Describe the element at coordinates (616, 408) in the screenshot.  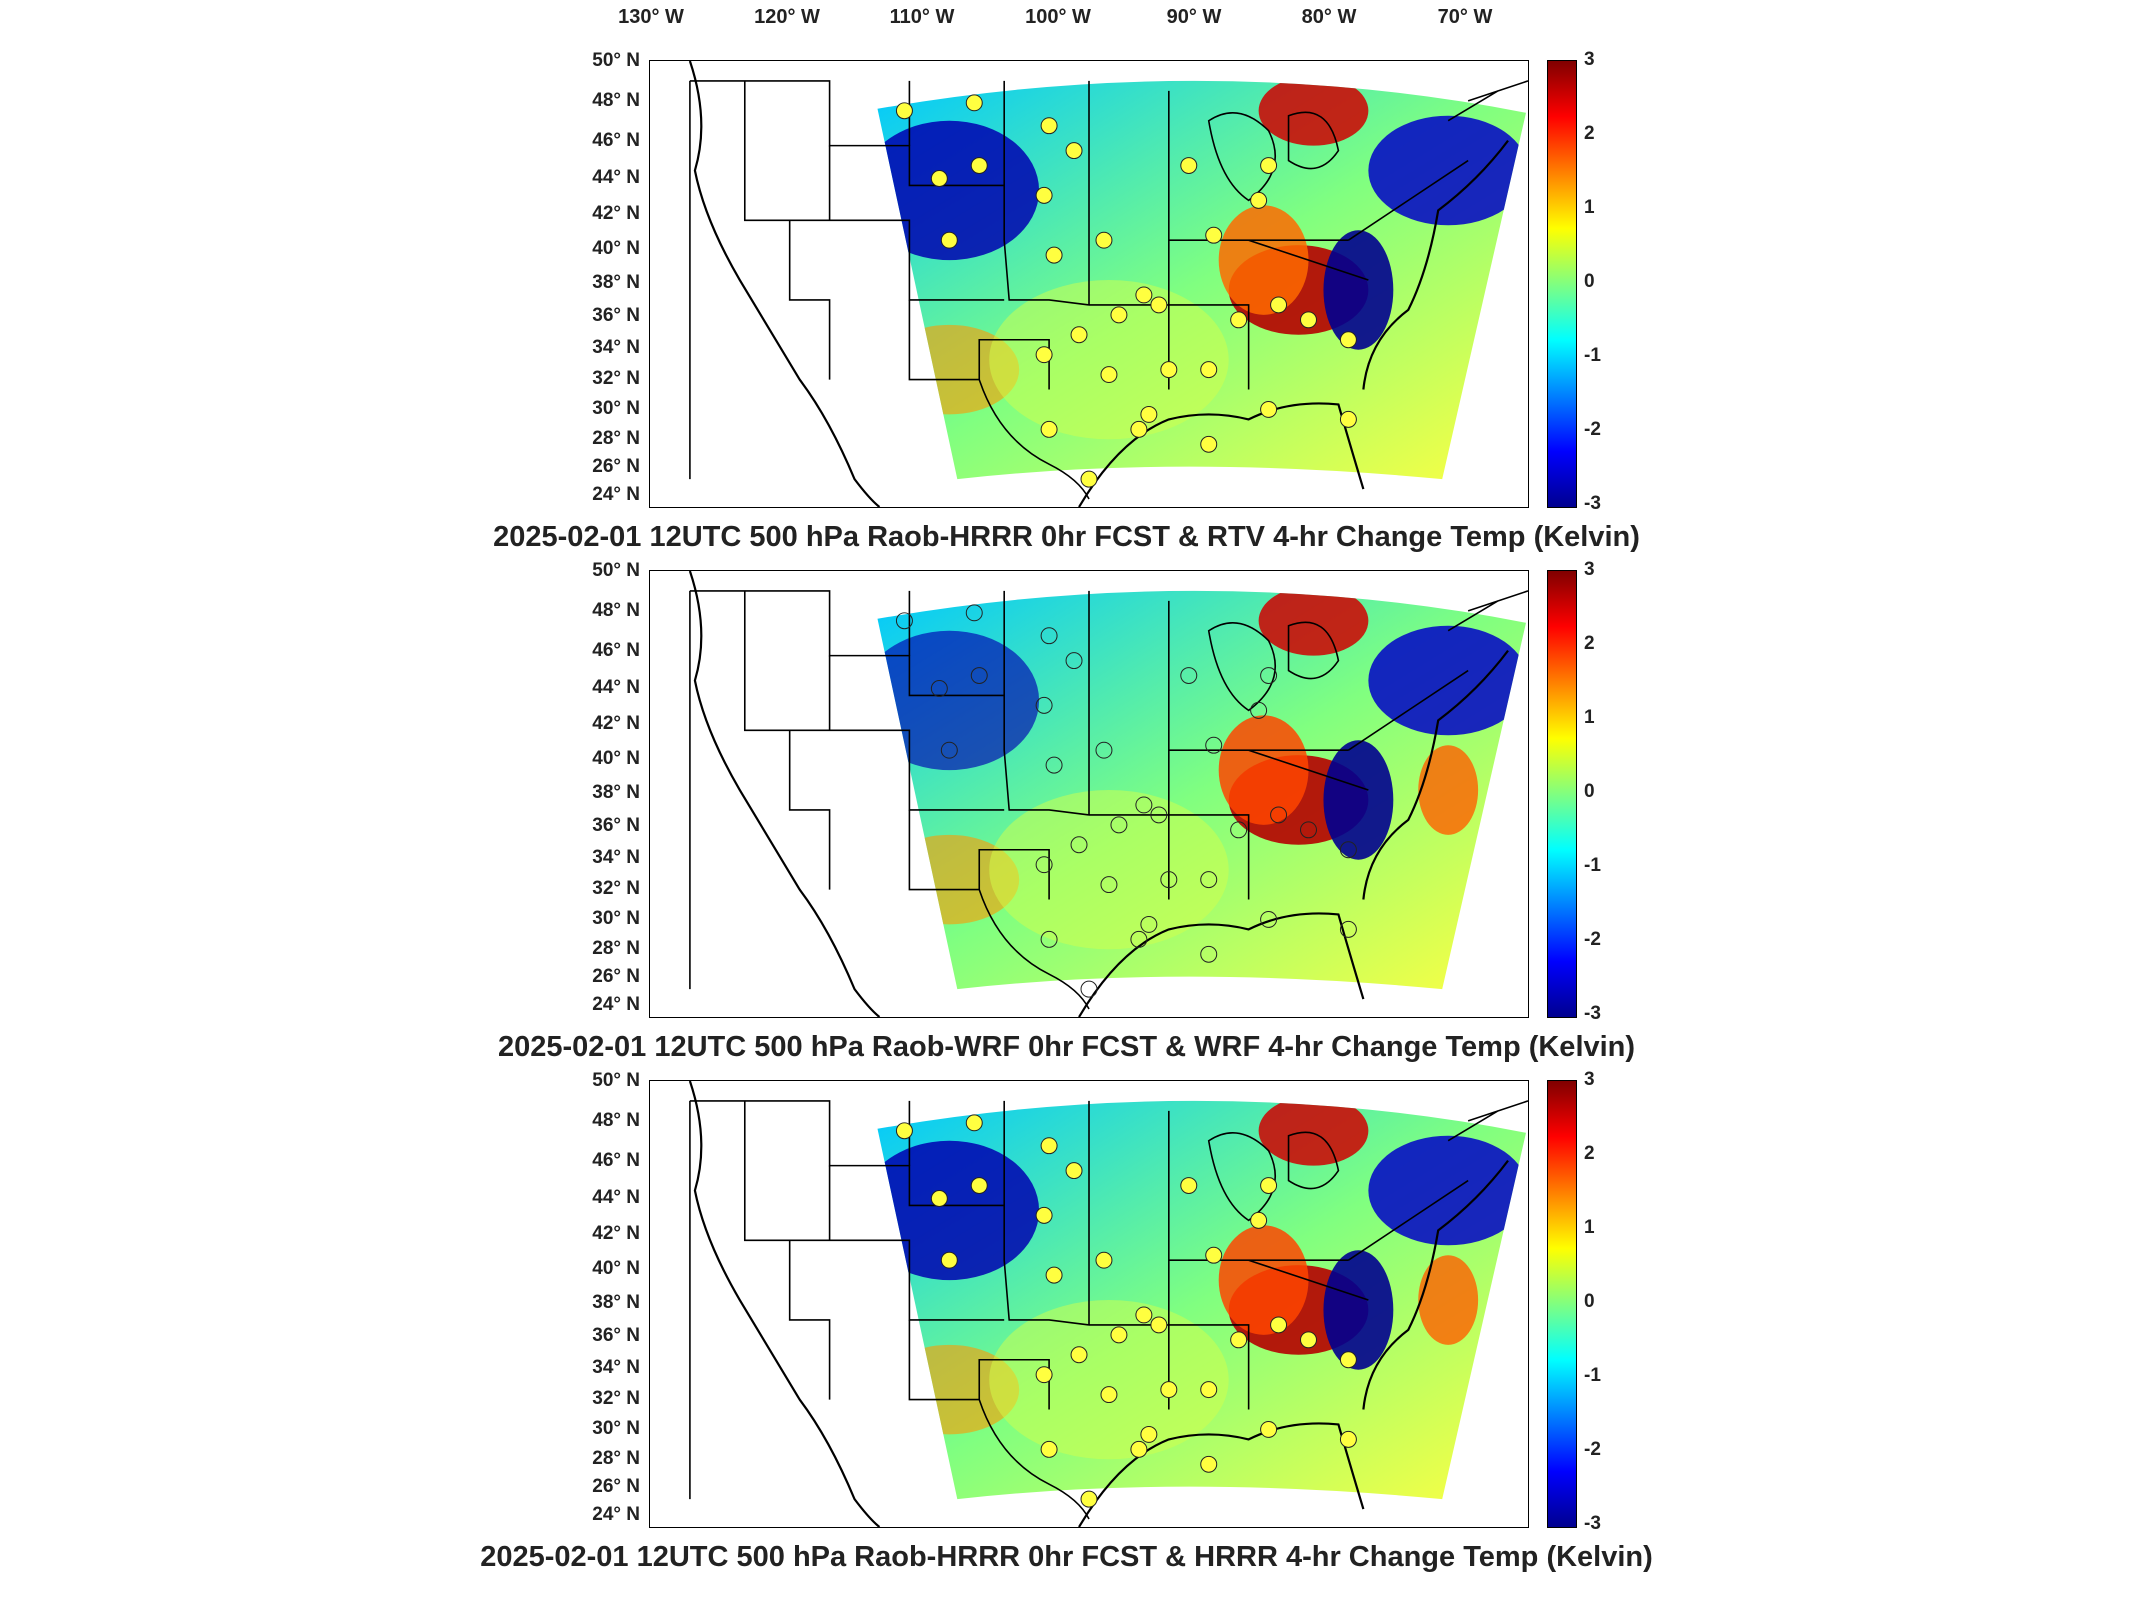
I see `lat-label: 30° N` at that location.